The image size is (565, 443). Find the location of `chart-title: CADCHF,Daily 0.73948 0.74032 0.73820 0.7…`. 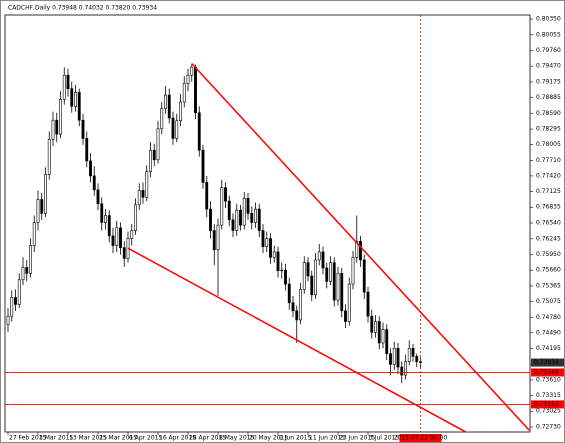

chart-title: CADCHF,Daily 0.73948 0.74032 0.73820 0.7… is located at coordinates (82, 8).